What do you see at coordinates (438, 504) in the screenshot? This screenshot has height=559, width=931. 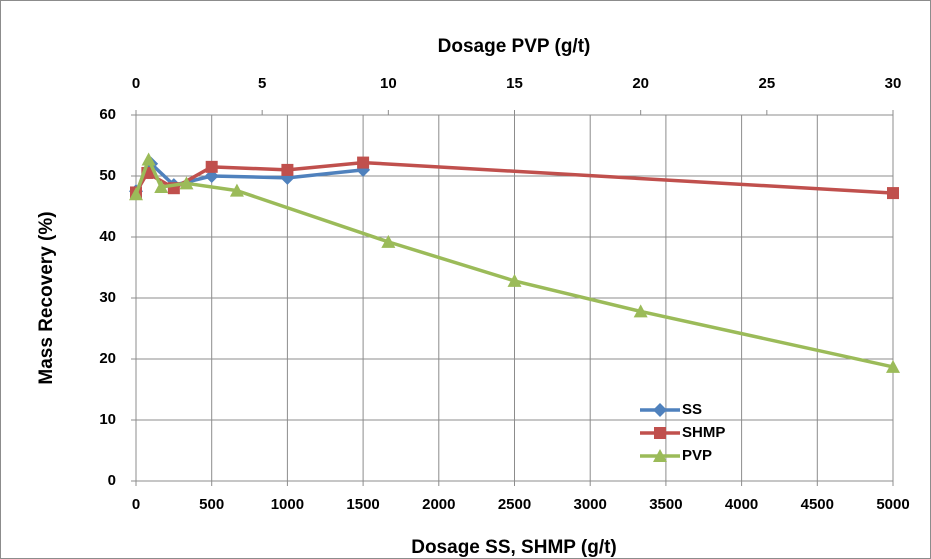 I see `x-tick-label: 2000` at bounding box center [438, 504].